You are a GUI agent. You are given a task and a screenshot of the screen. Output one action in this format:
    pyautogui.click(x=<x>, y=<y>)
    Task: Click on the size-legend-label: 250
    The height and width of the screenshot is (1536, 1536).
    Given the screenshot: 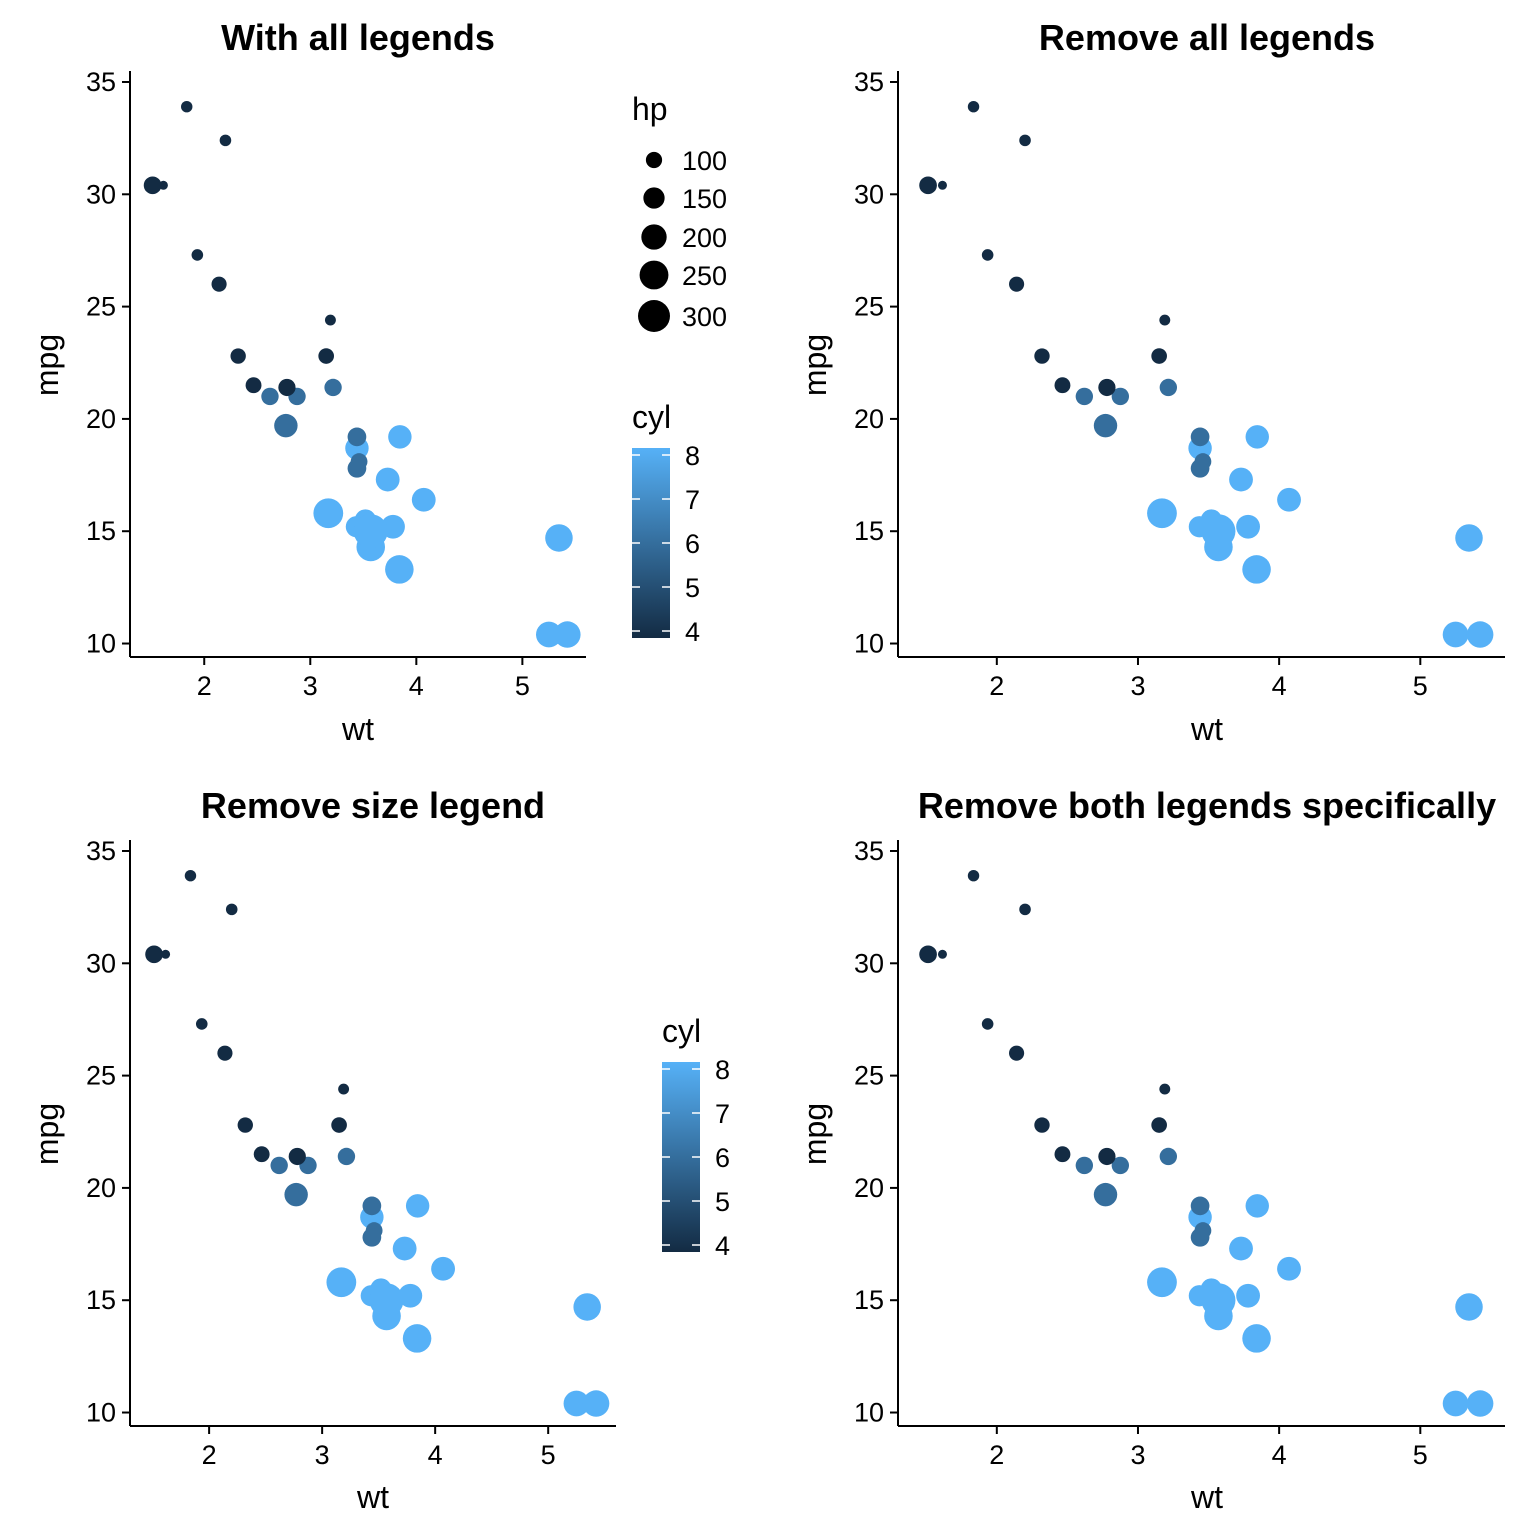 What is the action you would take?
    pyautogui.click(x=704, y=276)
    